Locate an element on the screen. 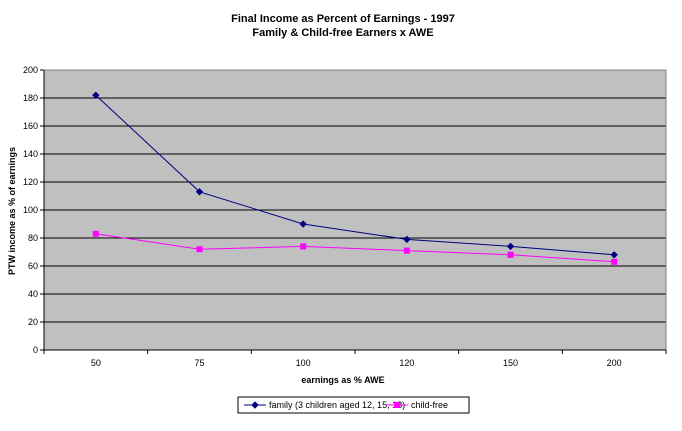  x-tick-label: 120 is located at coordinates (406, 363).